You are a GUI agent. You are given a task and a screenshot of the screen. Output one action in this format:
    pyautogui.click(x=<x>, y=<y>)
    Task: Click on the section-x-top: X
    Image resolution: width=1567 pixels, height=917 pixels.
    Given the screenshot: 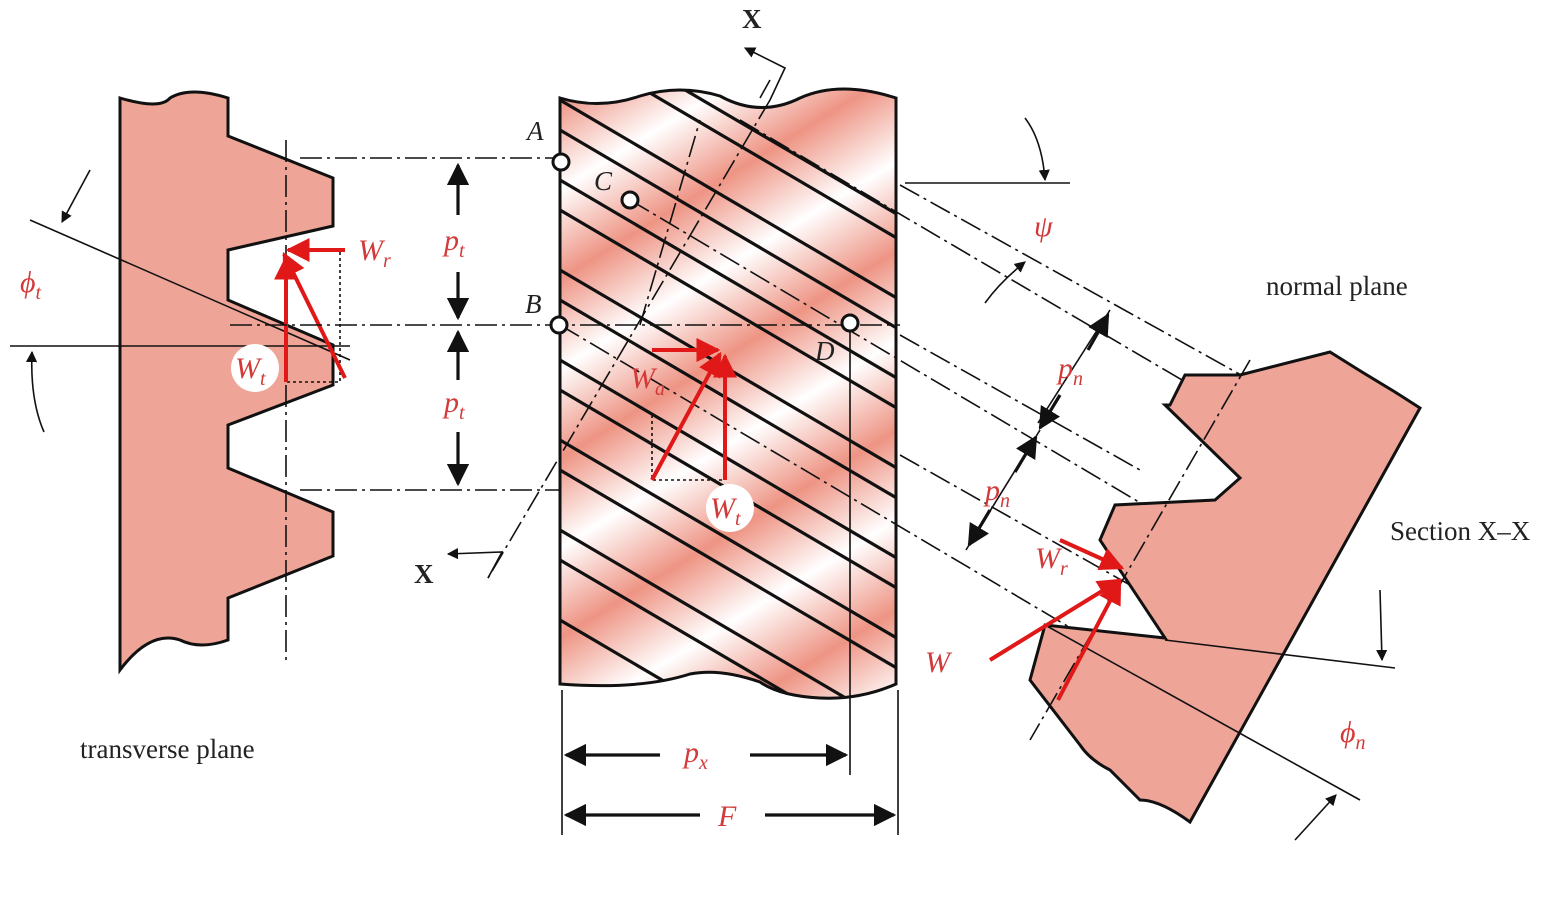 What is the action you would take?
    pyautogui.click(x=752, y=19)
    